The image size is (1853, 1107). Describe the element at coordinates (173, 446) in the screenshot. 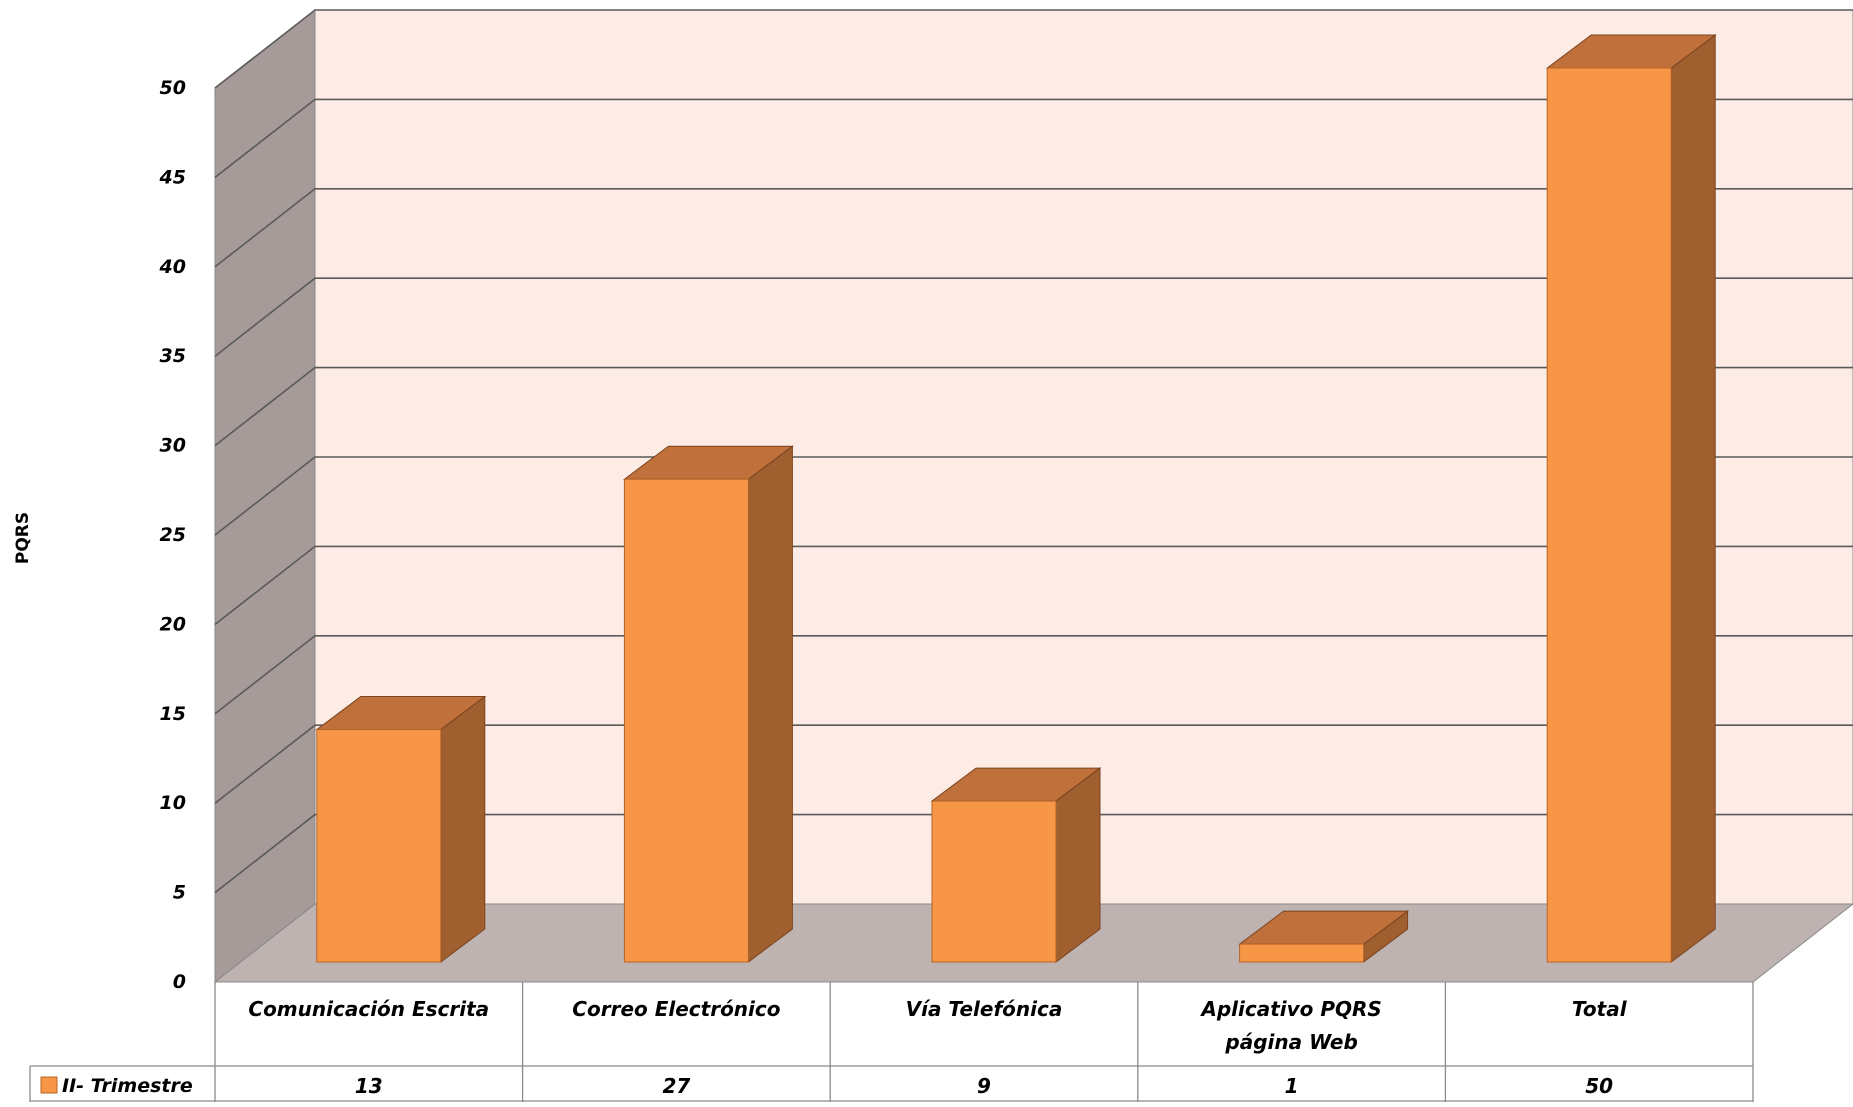

I see `y-tick-label: 30` at that location.